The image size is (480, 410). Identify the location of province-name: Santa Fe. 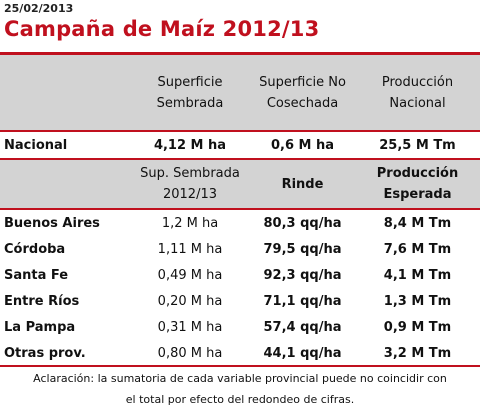
(36, 275).